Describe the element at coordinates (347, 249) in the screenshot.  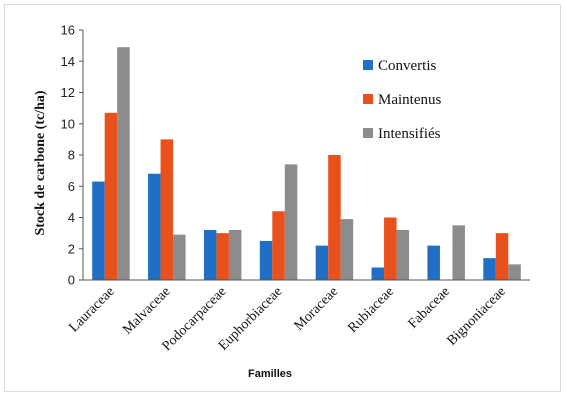
I see `bar-intensifiés-moraceae` at that location.